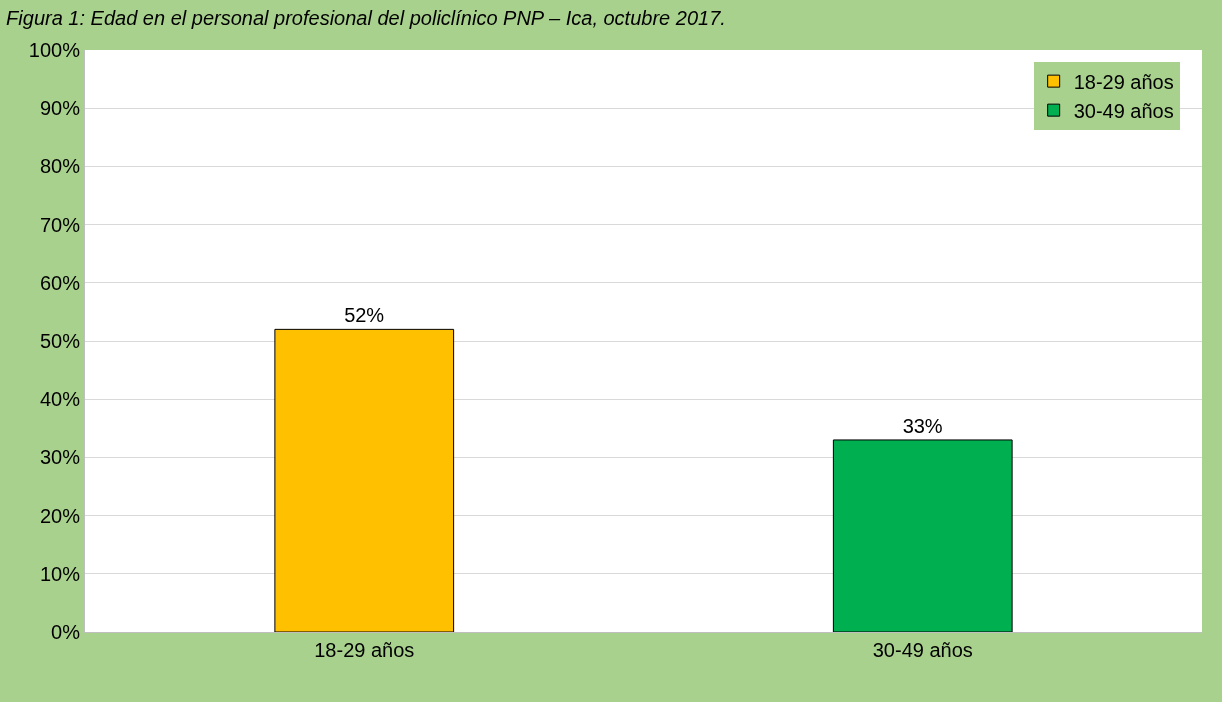 This screenshot has height=702, width=1222. I want to click on y-tick-label: 90%, so click(60, 108).